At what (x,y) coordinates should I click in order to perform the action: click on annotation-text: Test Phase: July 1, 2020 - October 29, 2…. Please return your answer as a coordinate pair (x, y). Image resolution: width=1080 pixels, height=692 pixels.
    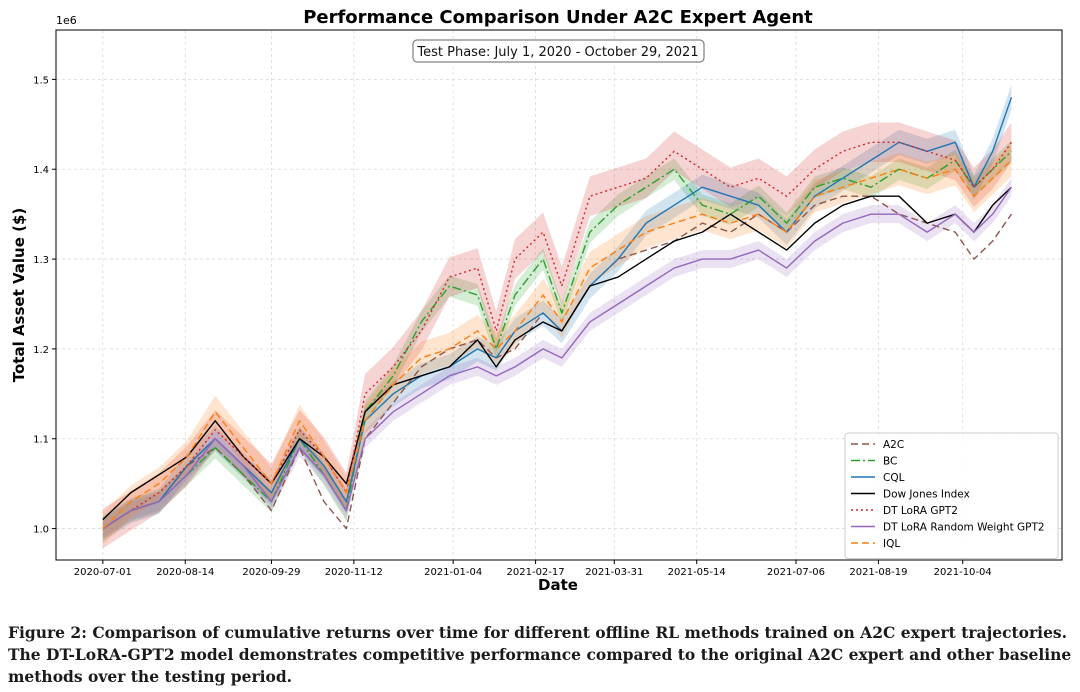
    Looking at the image, I should click on (557, 52).